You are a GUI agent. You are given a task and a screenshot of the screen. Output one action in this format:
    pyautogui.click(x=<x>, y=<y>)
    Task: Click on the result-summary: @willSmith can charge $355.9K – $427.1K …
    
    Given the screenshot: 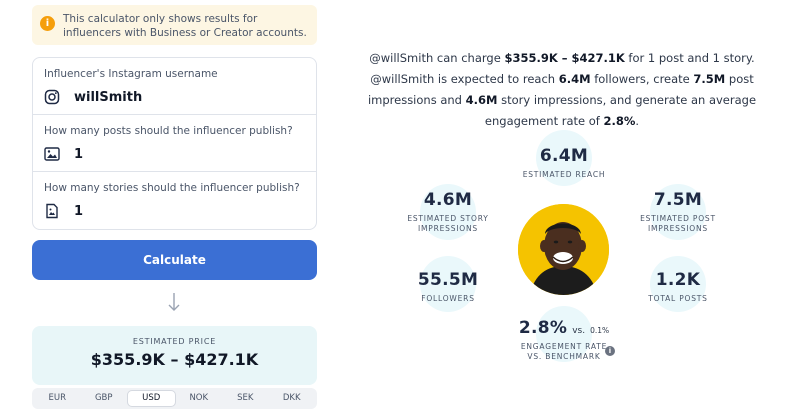 What is the action you would take?
    pyautogui.click(x=562, y=89)
    